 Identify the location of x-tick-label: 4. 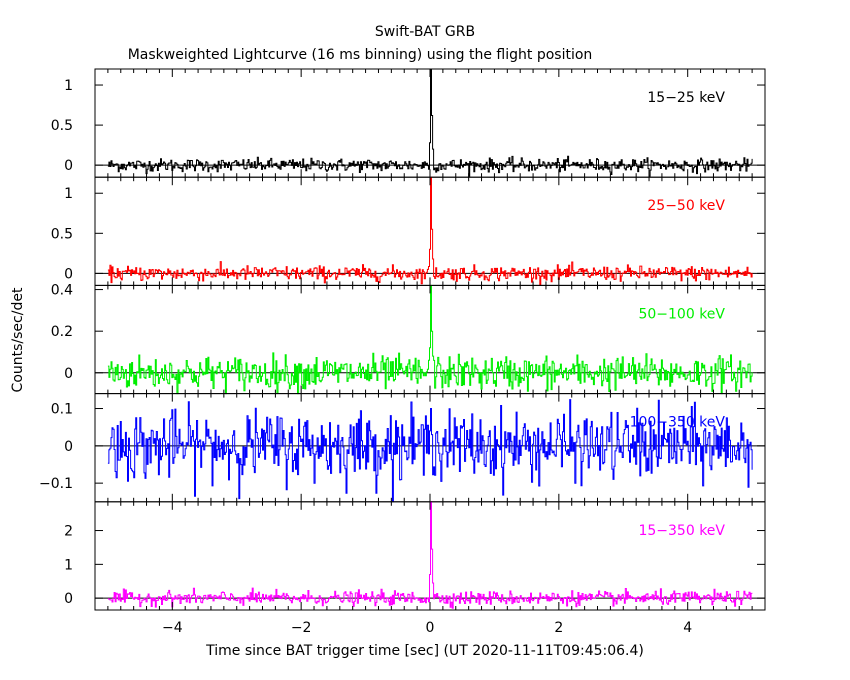
(687, 628).